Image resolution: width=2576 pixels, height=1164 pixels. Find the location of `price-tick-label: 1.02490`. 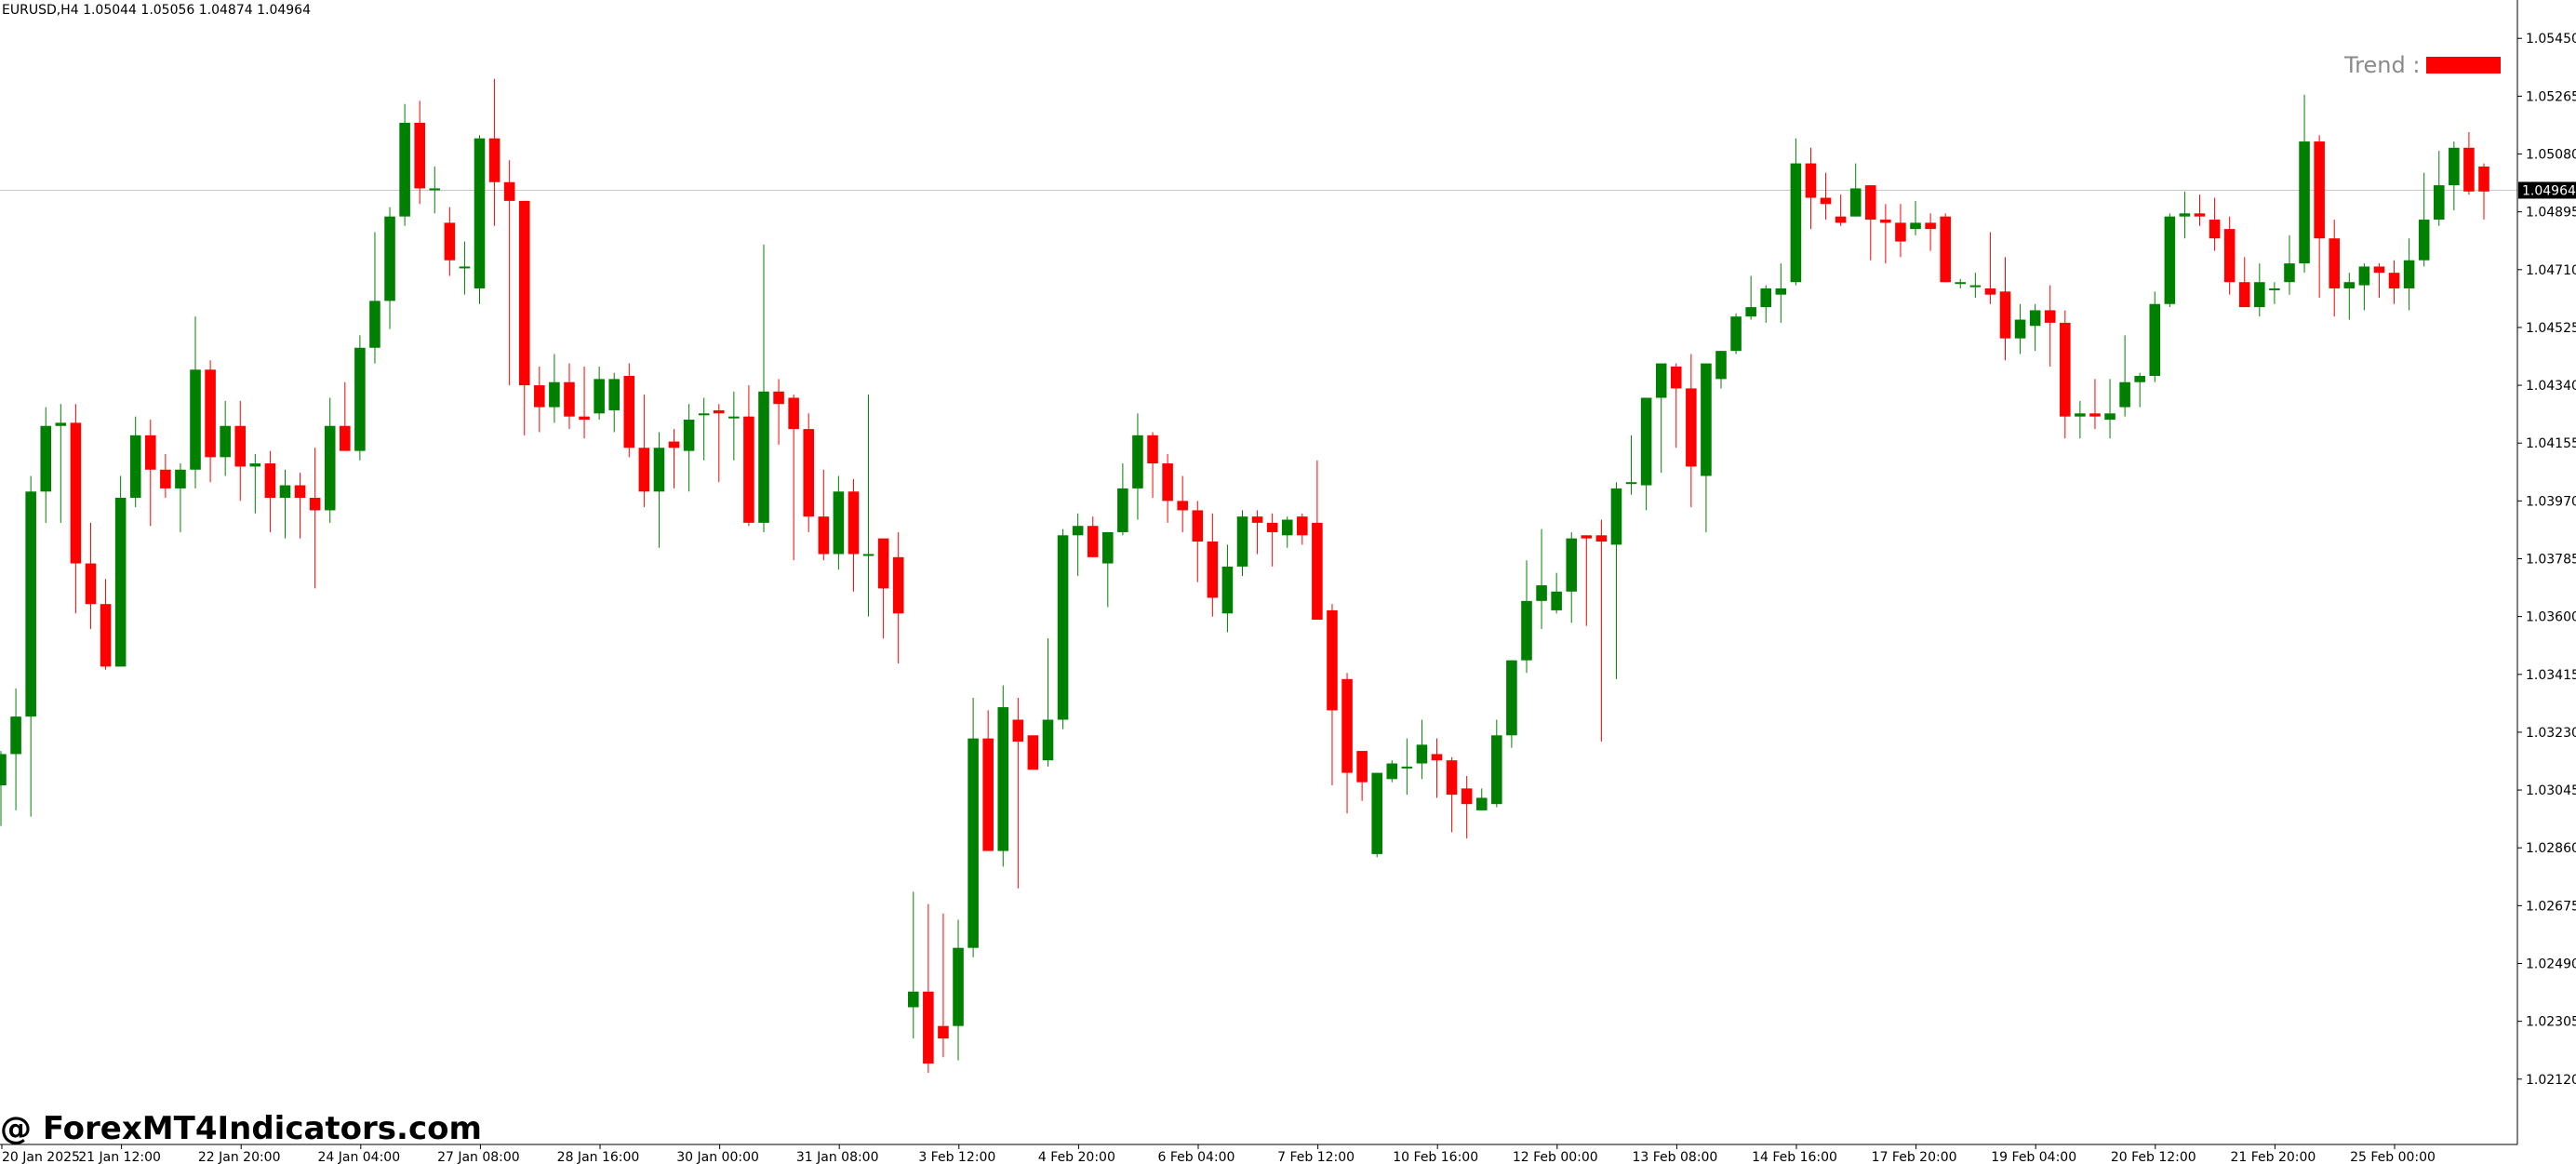

price-tick-label: 1.02490 is located at coordinates (2551, 964).